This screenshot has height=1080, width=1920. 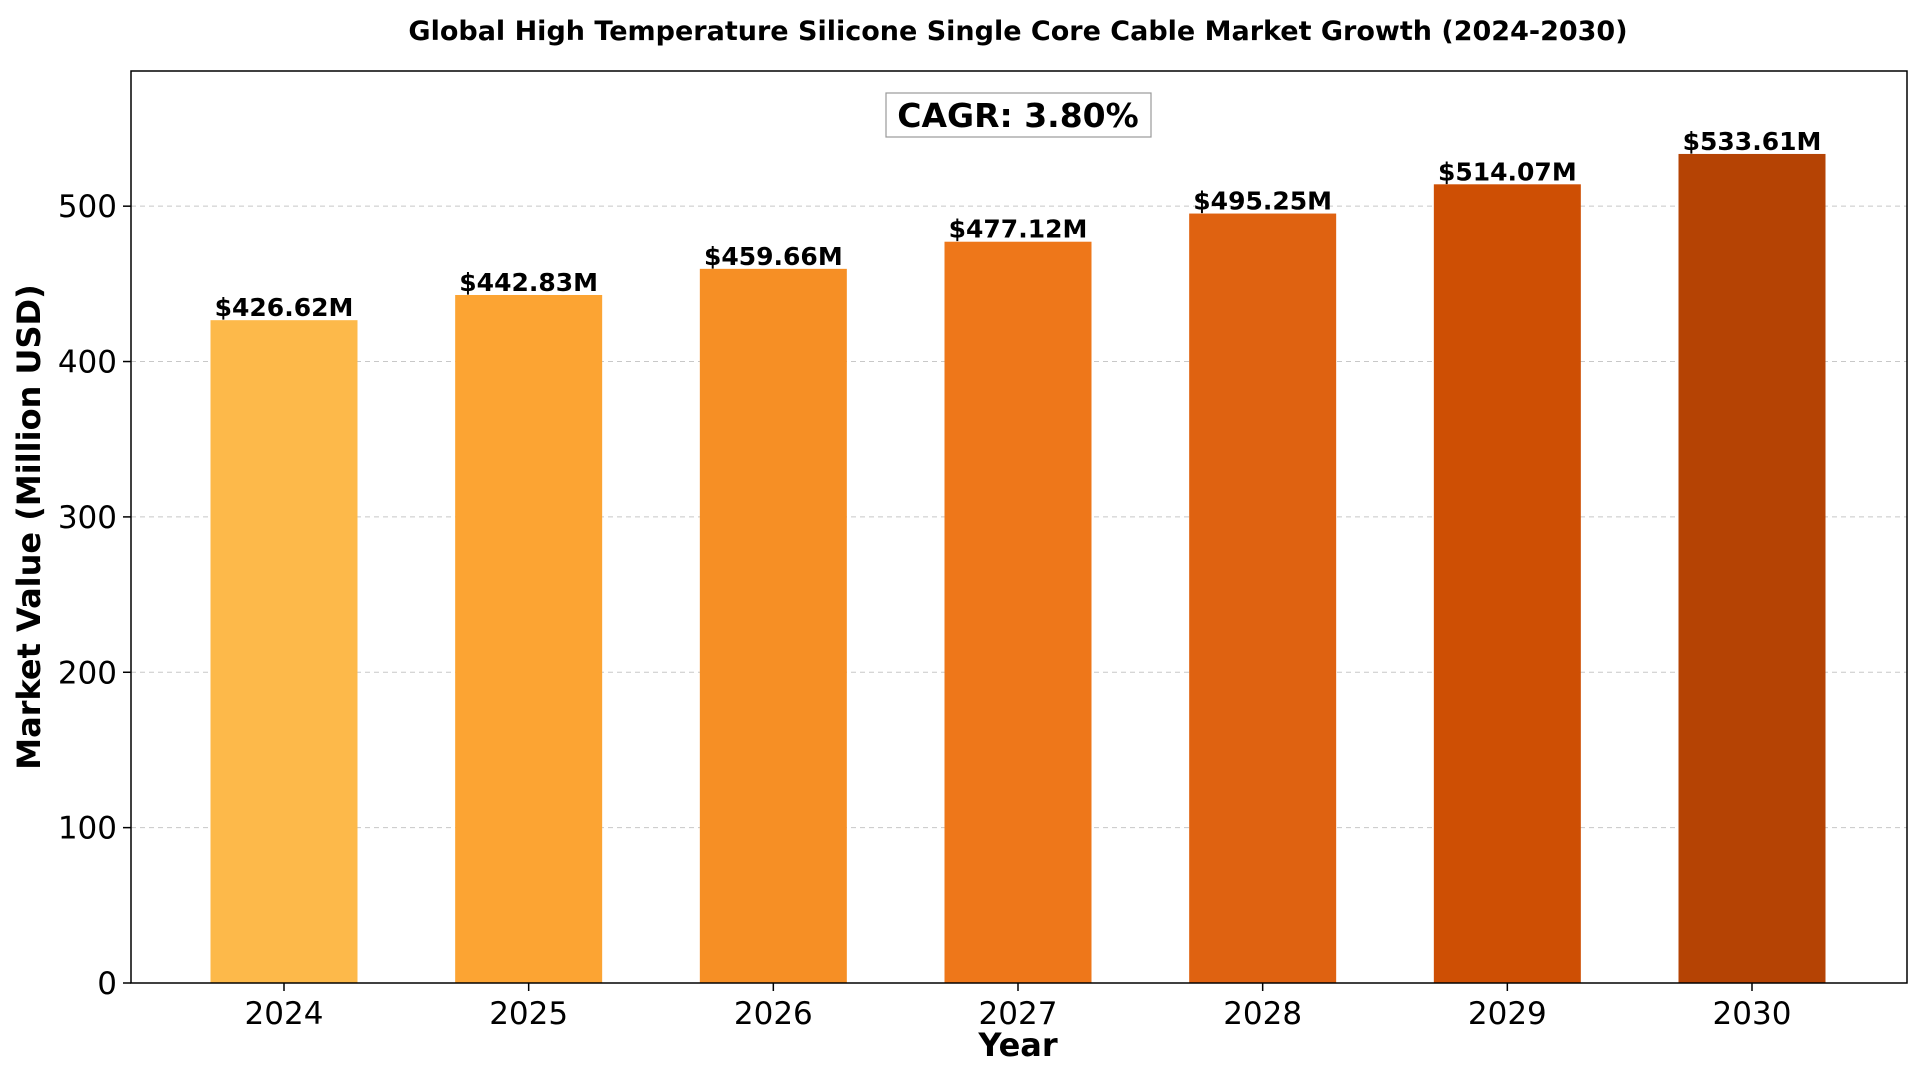 What do you see at coordinates (1752, 1014) in the screenshot?
I see `x-tick-label-2030: 2030` at bounding box center [1752, 1014].